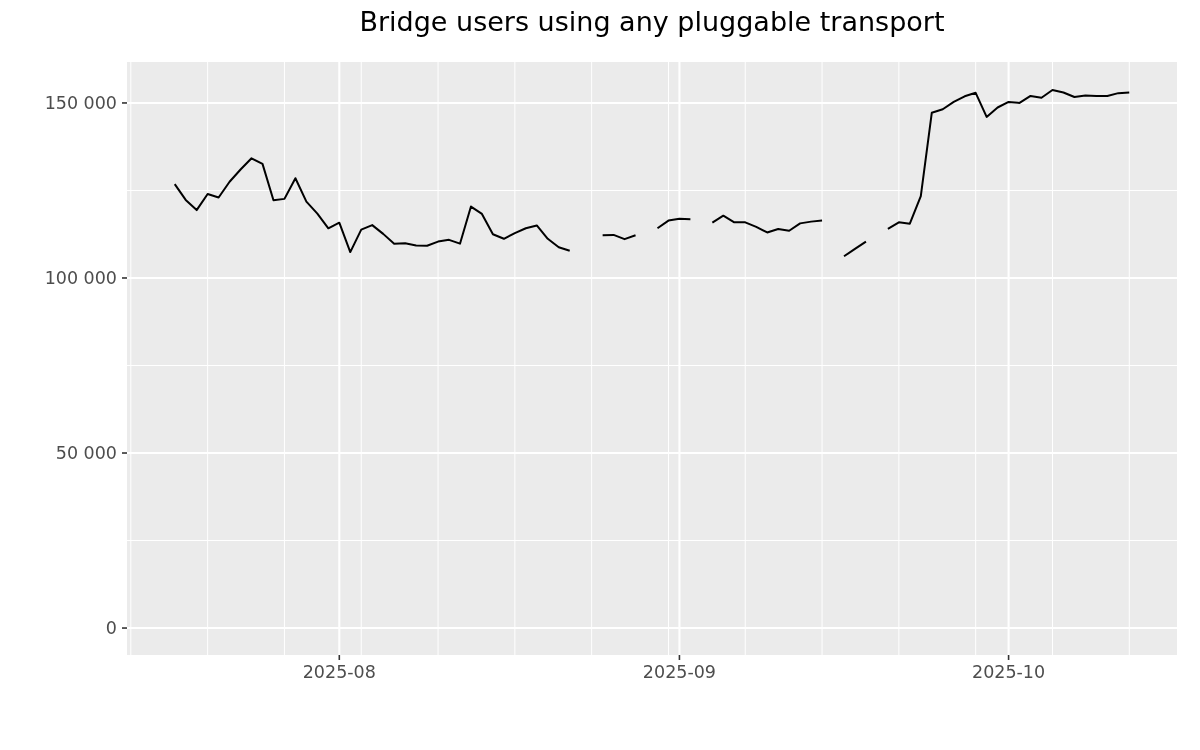 This screenshot has width=1200, height=750. I want to click on x-tick-label: 2025-10, so click(1009, 672).